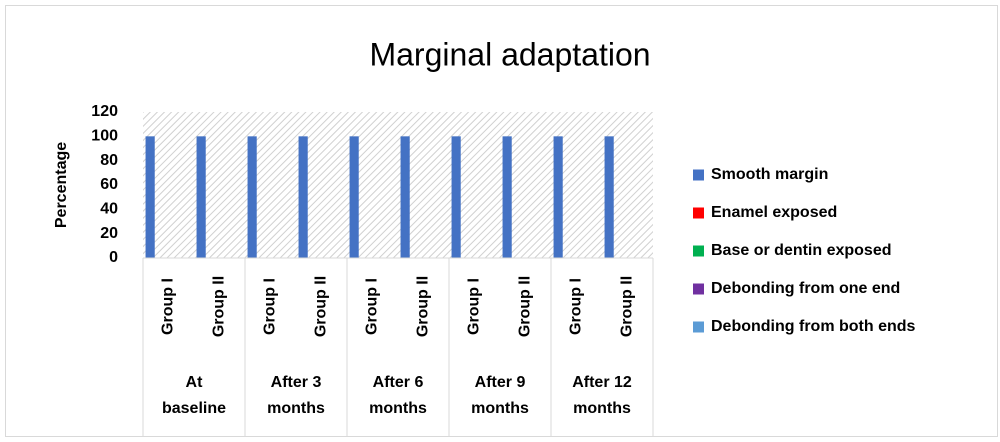 This screenshot has height=442, width=1000. Describe the element at coordinates (109, 233) in the screenshot. I see `y-tick-label: 20` at that location.